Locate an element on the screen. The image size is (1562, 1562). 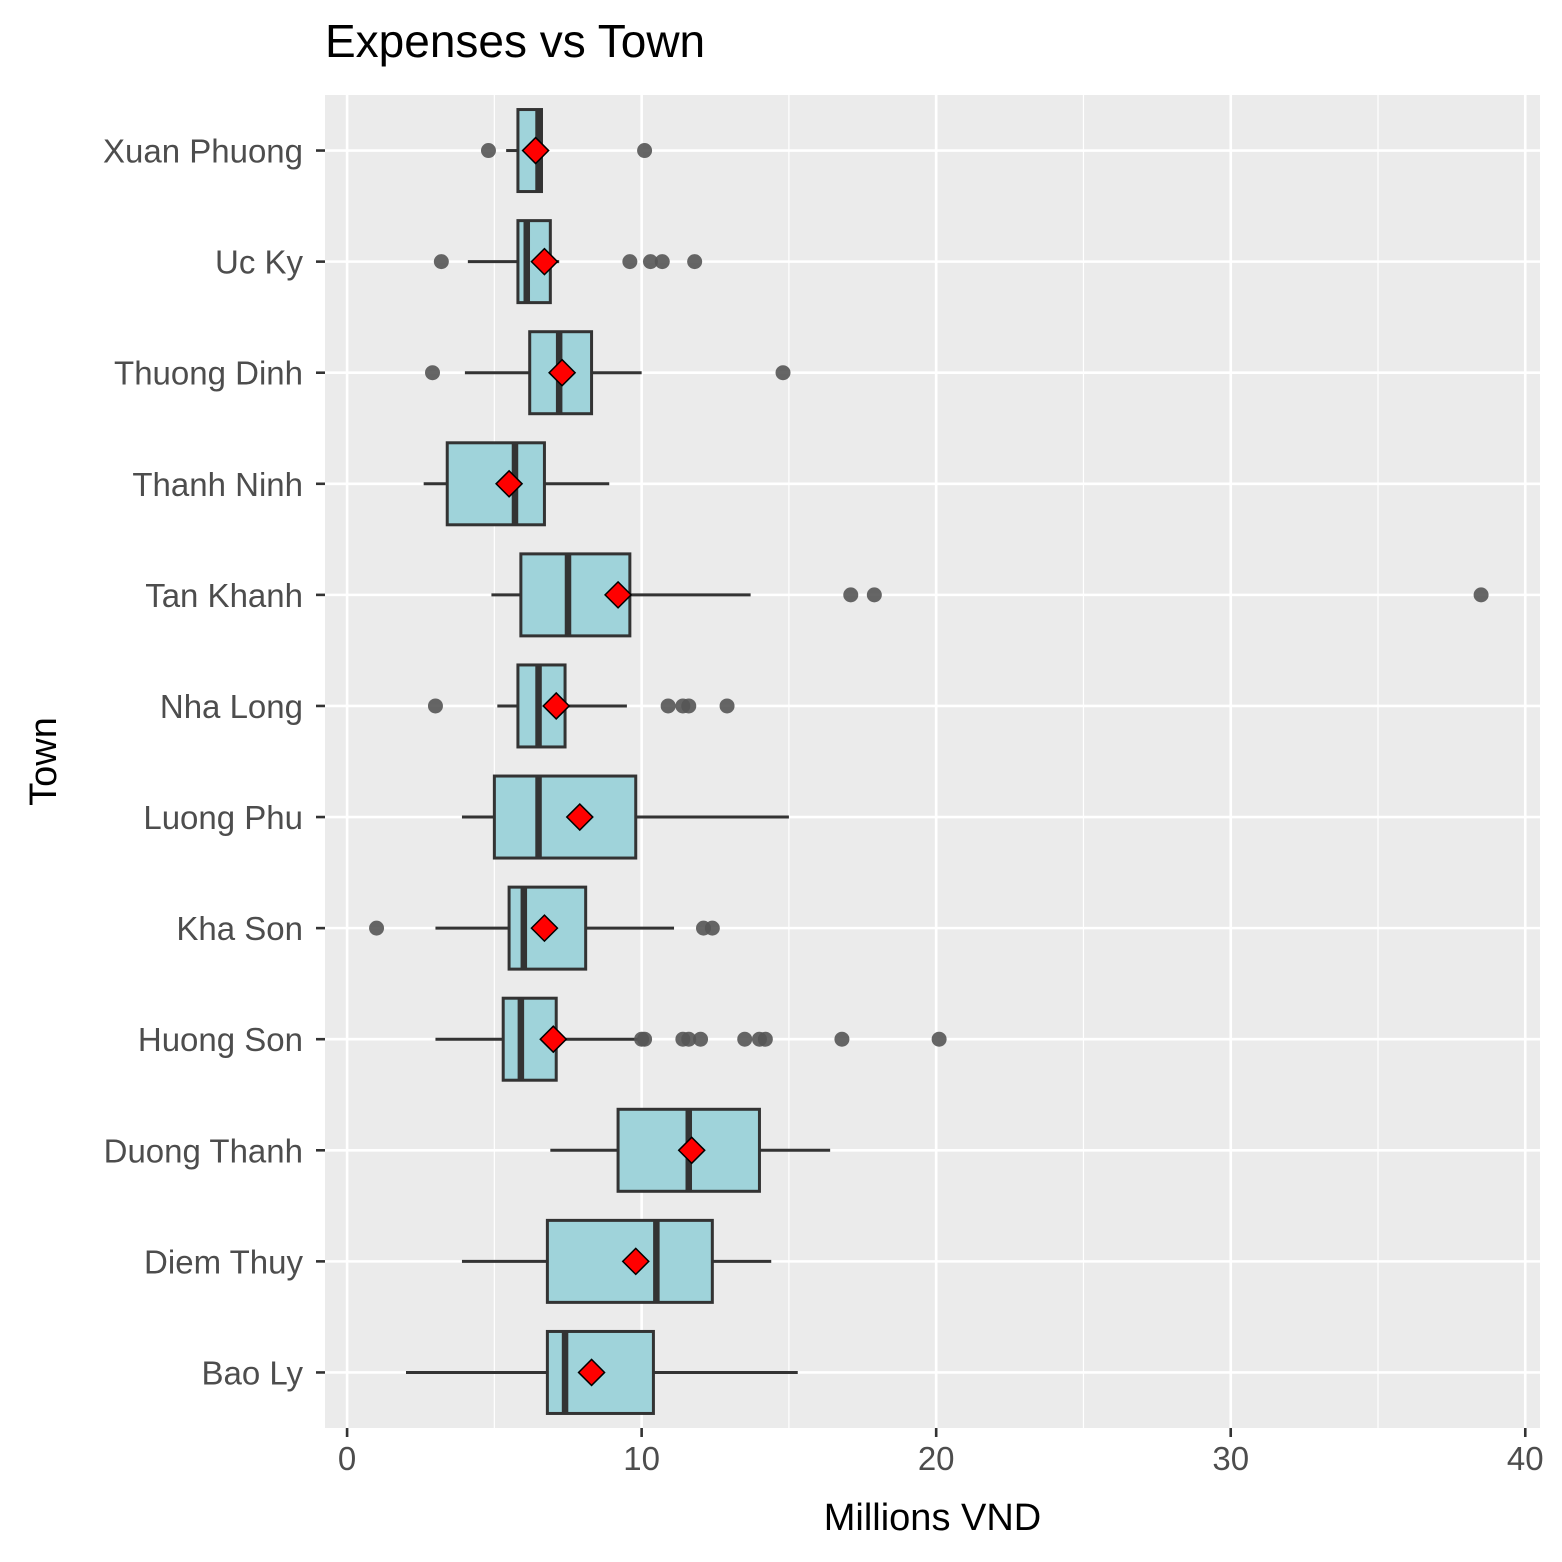
y-tick-label: Xuan Phuong is located at coordinates (203, 151).